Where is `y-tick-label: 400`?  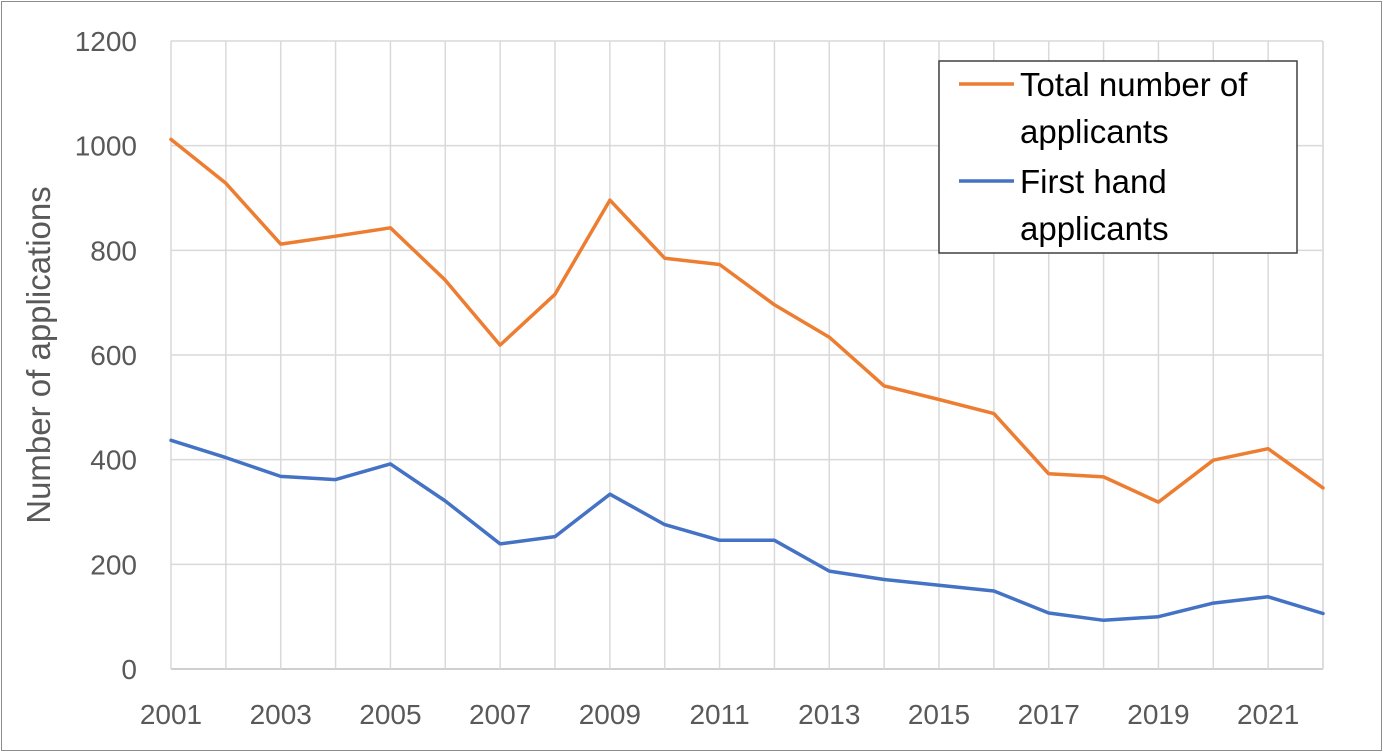 y-tick-label: 400 is located at coordinates (113, 460).